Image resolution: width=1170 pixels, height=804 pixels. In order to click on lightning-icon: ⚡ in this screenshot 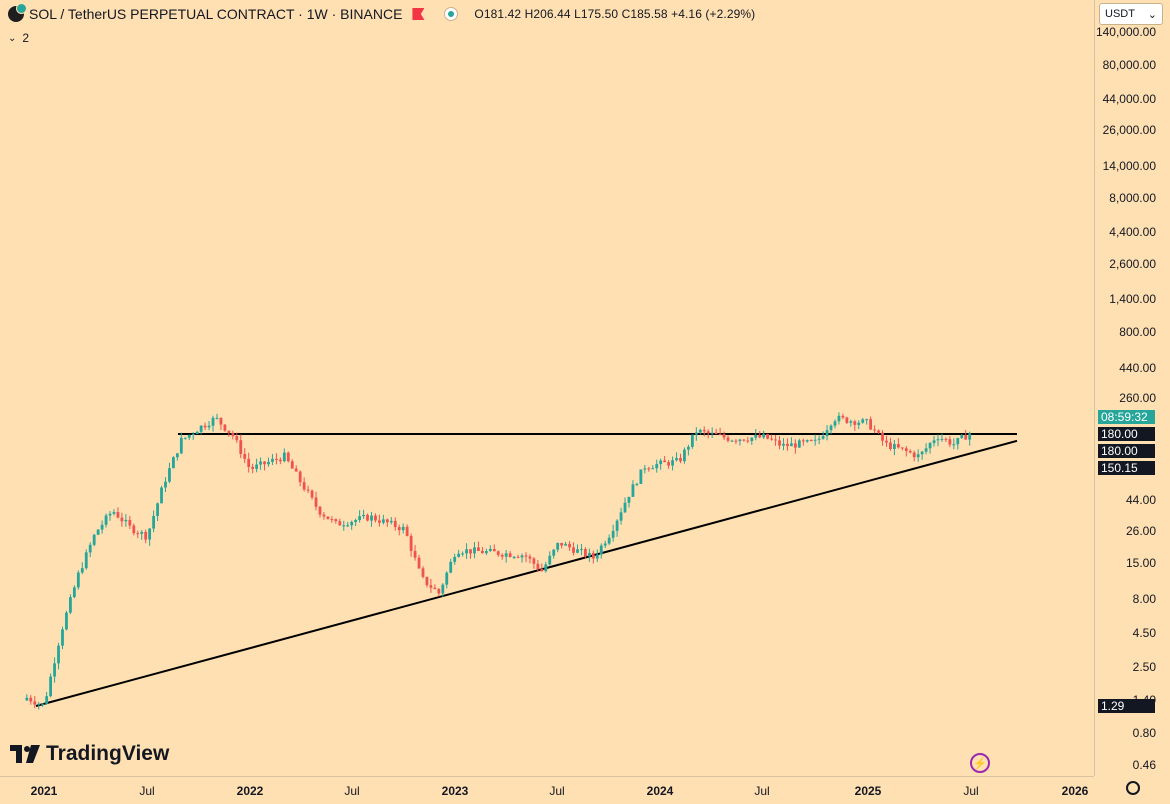, I will do `click(980, 763)`.